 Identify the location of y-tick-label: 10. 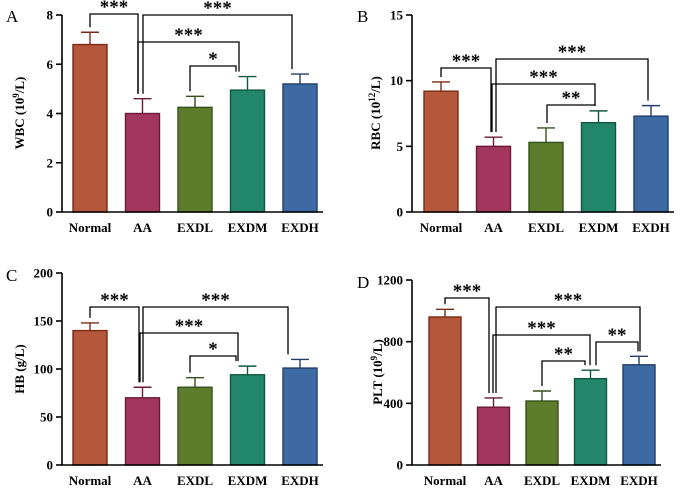
(396, 80).